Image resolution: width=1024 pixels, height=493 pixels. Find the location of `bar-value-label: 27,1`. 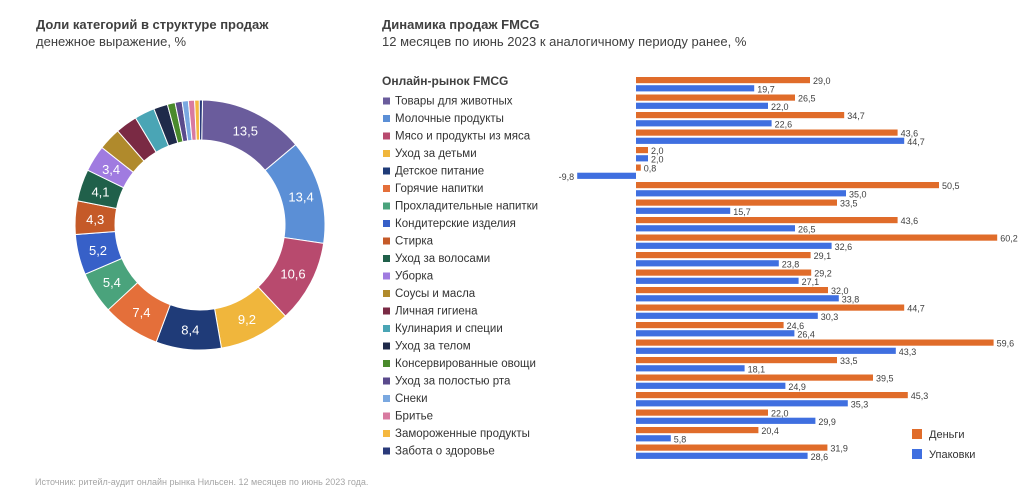

bar-value-label: 27,1 is located at coordinates (811, 282).